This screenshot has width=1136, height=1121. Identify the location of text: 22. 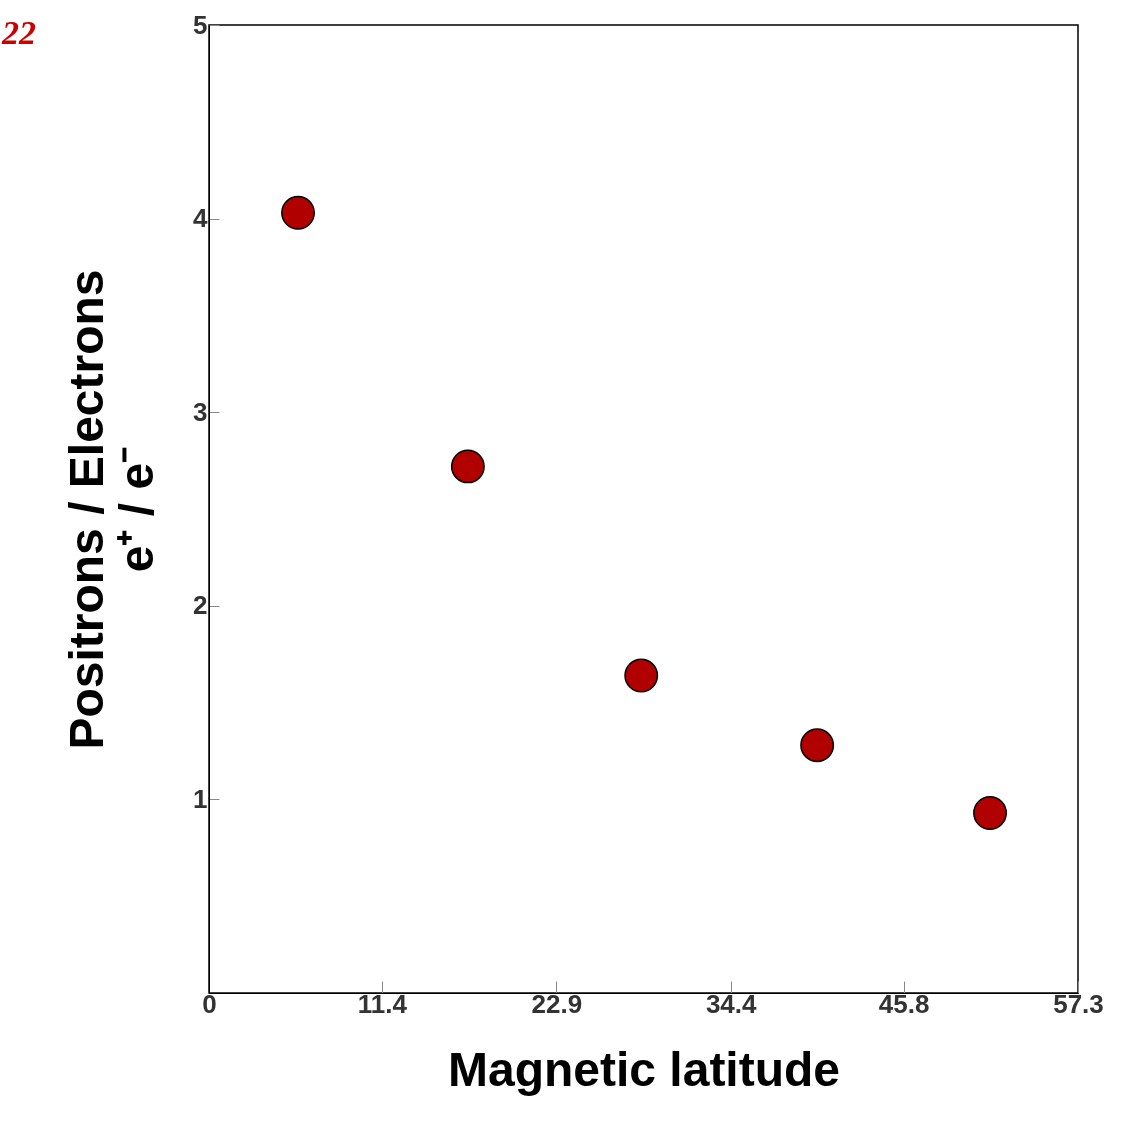
(19, 33).